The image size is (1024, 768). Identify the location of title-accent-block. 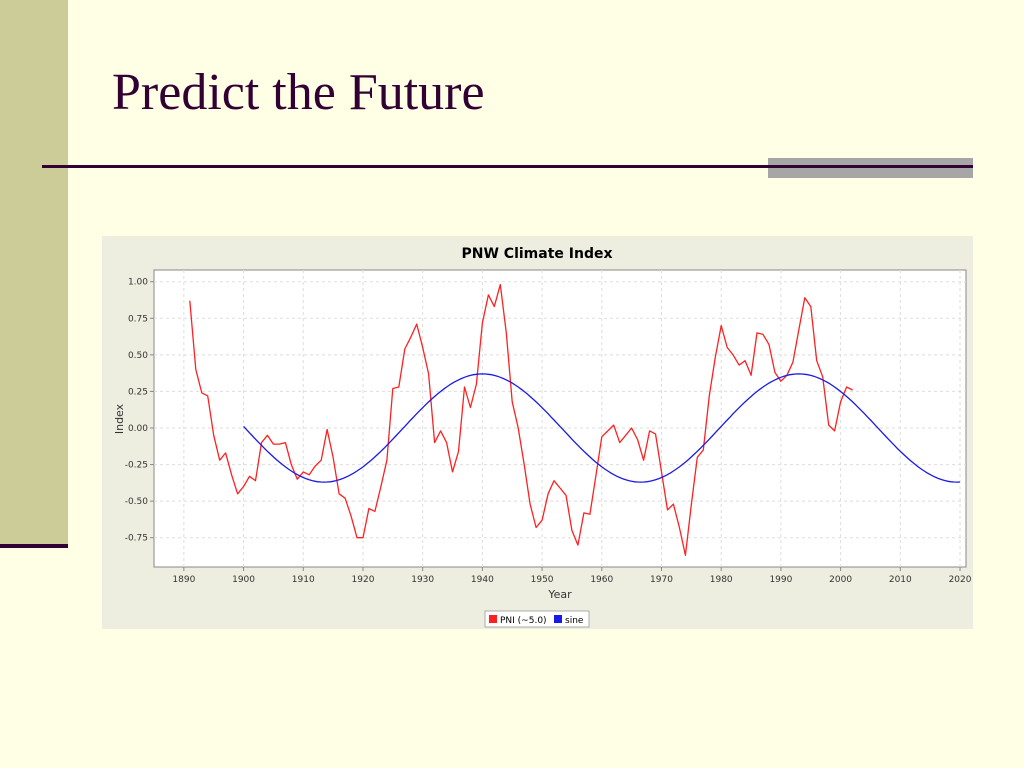
(870, 168).